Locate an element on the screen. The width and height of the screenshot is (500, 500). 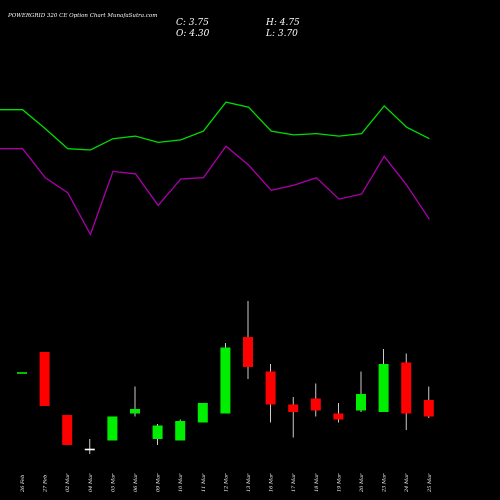
x-tick-label: 04 Mar is located at coordinates (91, 482).